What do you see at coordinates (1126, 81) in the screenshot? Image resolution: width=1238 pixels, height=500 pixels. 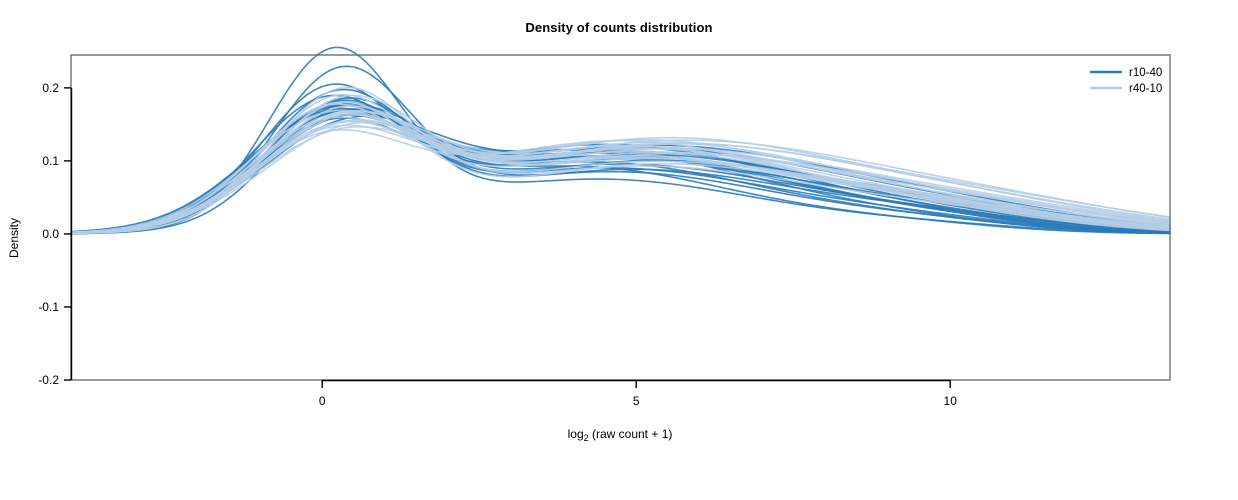 I see `chart-legend: r10-40 r40-10` at bounding box center [1126, 81].